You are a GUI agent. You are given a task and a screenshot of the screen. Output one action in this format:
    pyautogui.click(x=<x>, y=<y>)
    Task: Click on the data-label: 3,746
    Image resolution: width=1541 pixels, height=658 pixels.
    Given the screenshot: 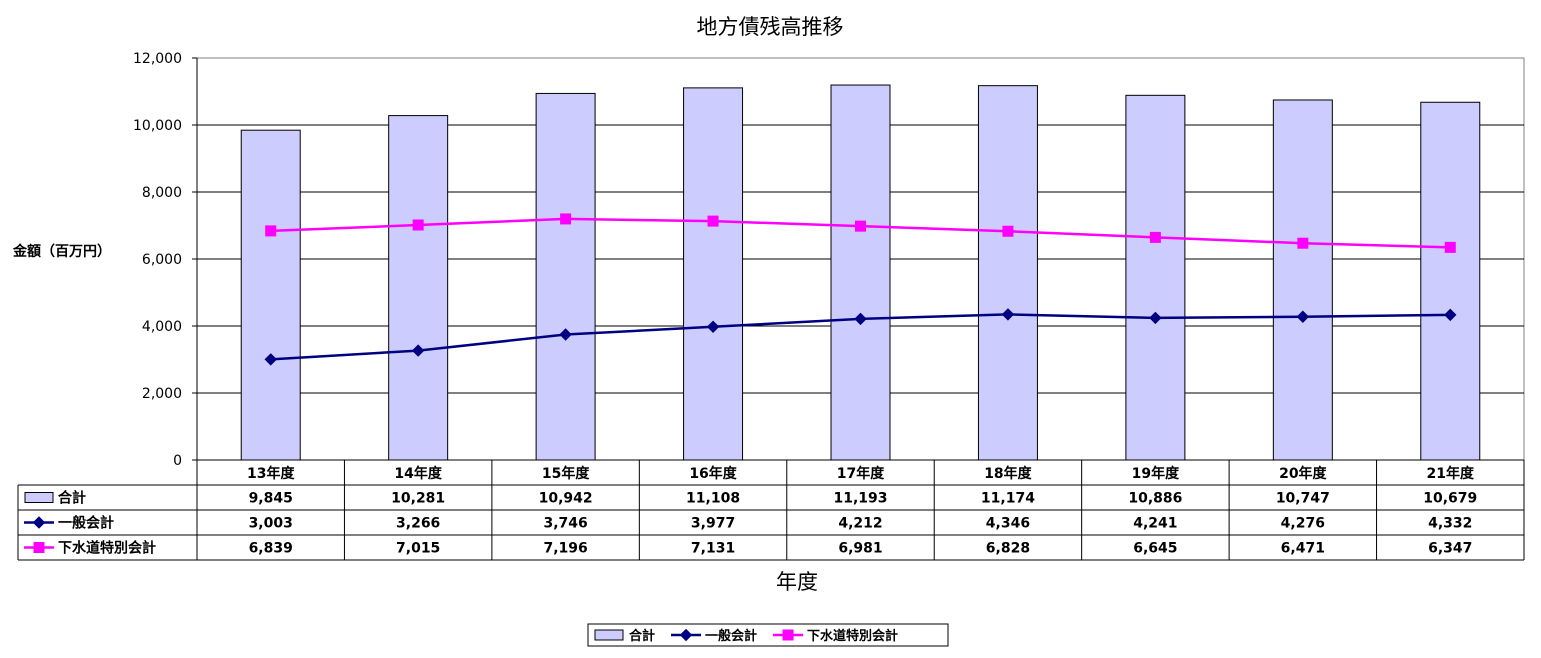 What is the action you would take?
    pyautogui.click(x=565, y=524)
    